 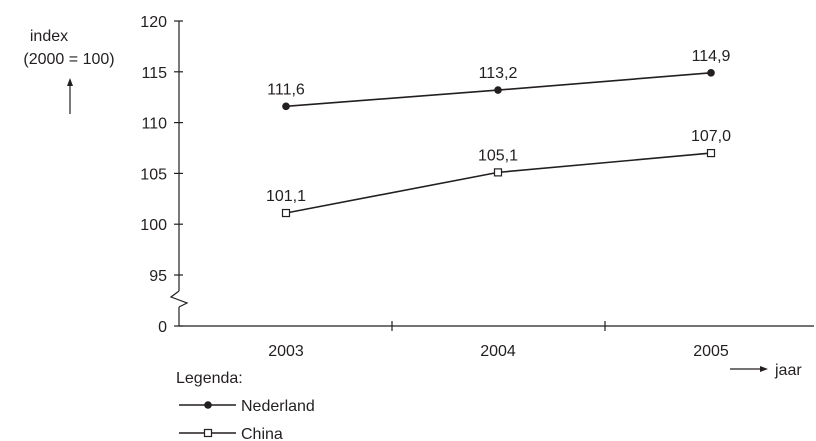 What do you see at coordinates (749, 369) in the screenshot?
I see `x-axis-label-arrow` at bounding box center [749, 369].